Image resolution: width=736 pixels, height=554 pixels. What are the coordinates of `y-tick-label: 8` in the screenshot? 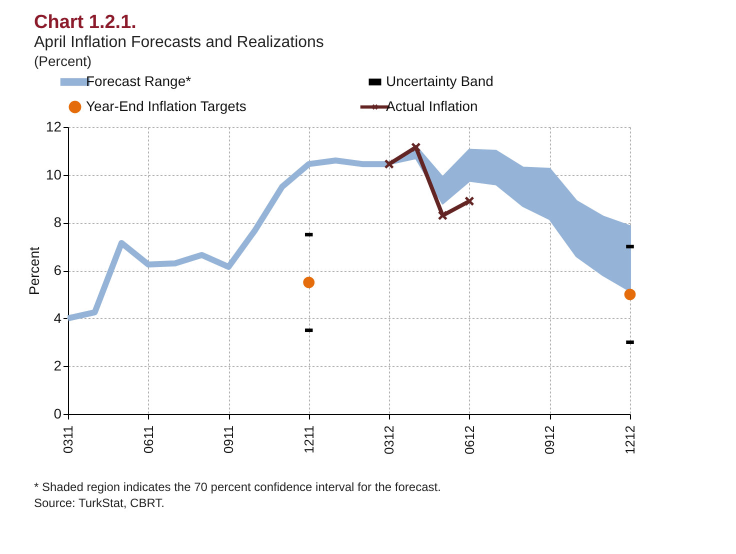 It's located at (58, 222).